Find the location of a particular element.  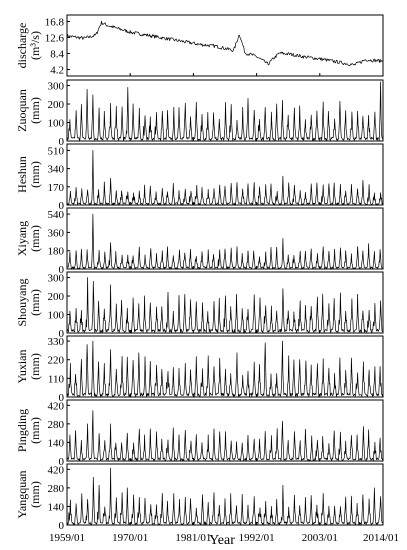

pingding-panel: 420 280 140 0 Pingding(mm) is located at coordinates (199, 433).